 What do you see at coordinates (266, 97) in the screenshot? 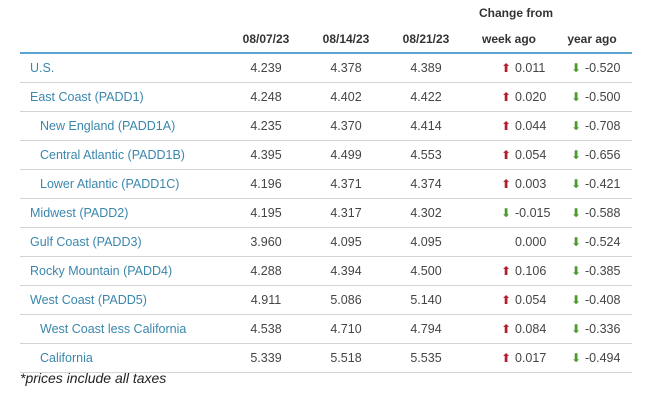
I see `price-cell: 4.248` at bounding box center [266, 97].